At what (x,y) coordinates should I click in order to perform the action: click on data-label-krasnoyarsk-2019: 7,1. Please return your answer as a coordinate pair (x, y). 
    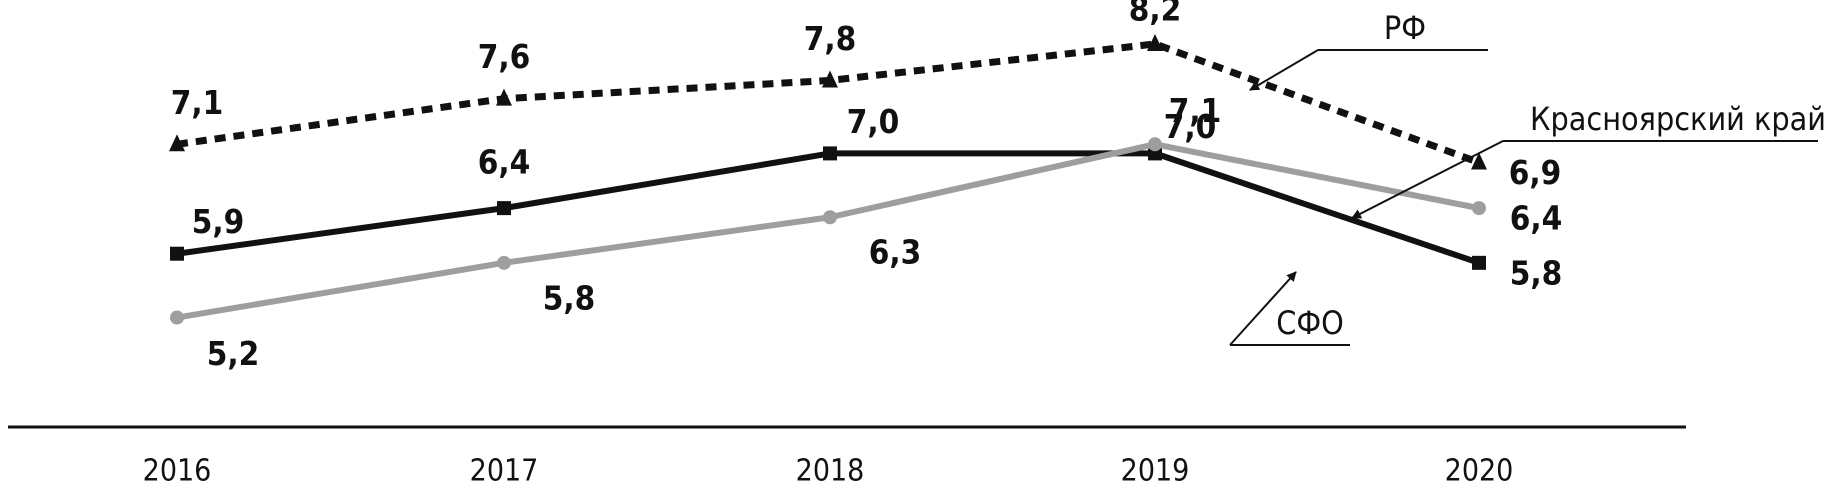
    Looking at the image, I should click on (1195, 110).